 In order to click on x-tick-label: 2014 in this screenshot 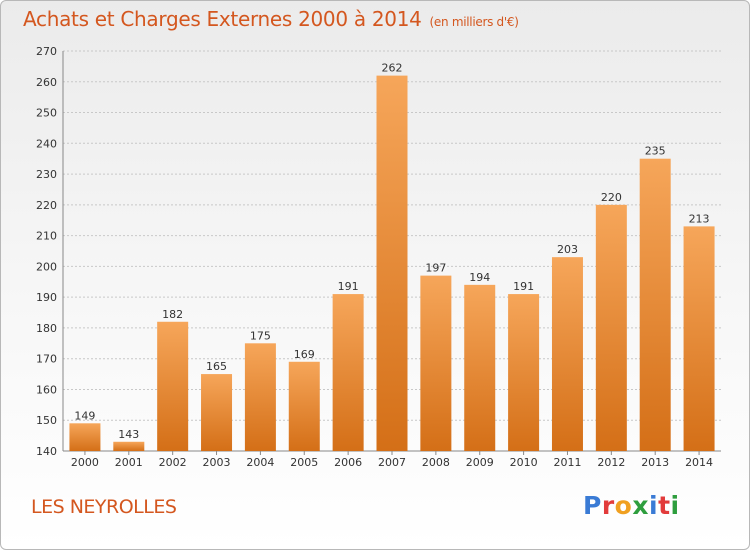, I will do `click(699, 462)`.